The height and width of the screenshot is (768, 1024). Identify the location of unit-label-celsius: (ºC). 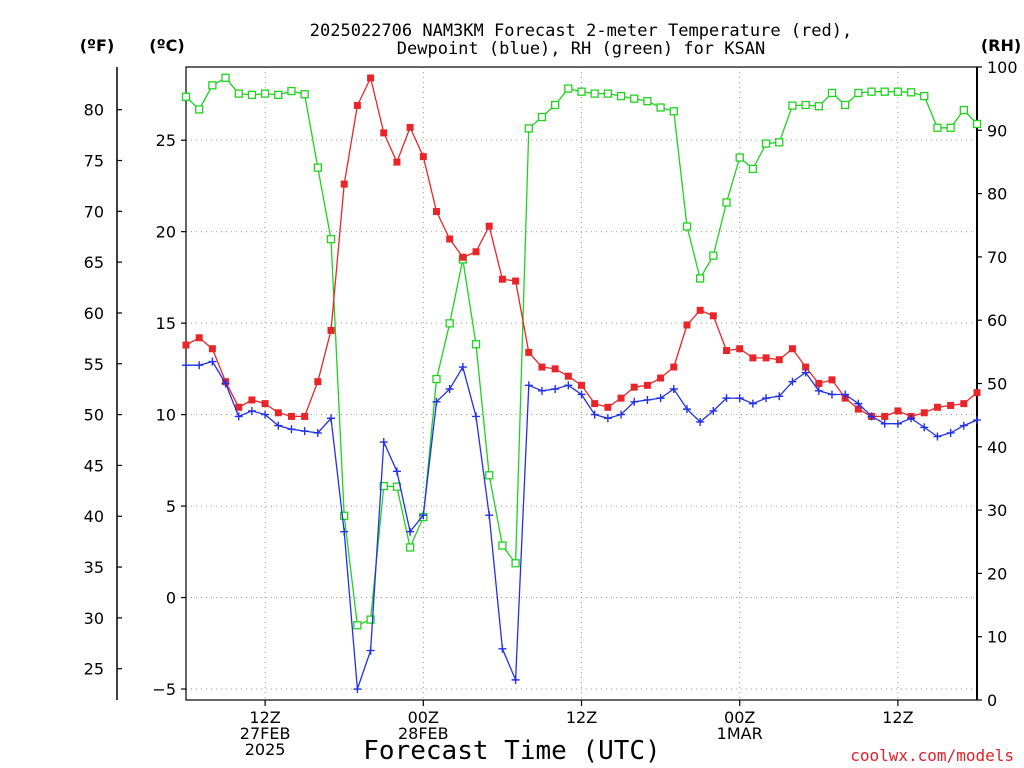
(166, 45).